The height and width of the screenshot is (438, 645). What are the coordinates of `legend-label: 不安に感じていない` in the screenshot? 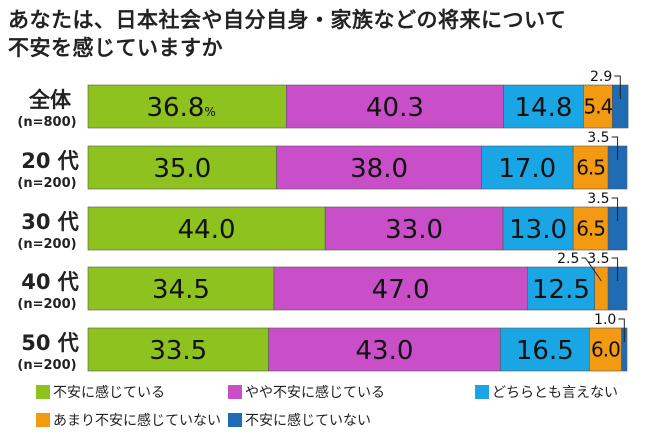 It's located at (308, 421).